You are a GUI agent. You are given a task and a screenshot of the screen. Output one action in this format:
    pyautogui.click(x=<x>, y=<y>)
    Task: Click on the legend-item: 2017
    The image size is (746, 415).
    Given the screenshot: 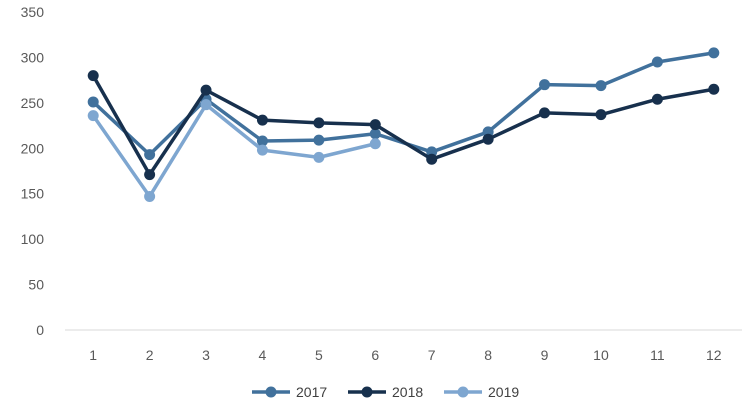 What is the action you would take?
    pyautogui.click(x=289, y=392)
    